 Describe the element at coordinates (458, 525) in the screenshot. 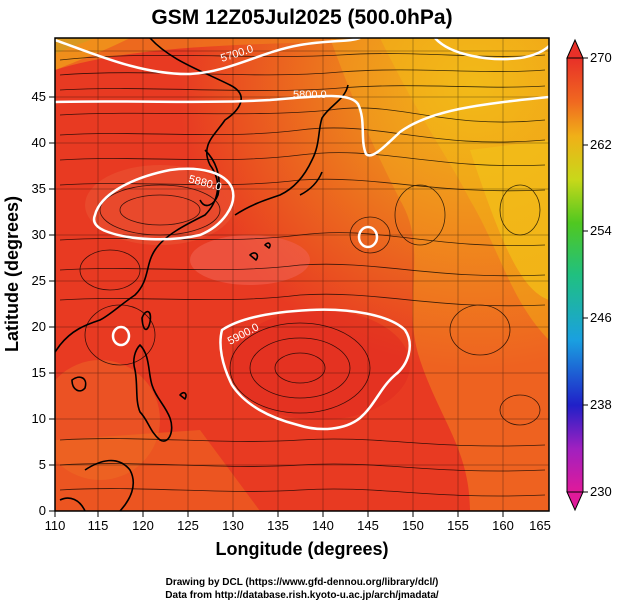

I see `x-tick-label: 155` at that location.